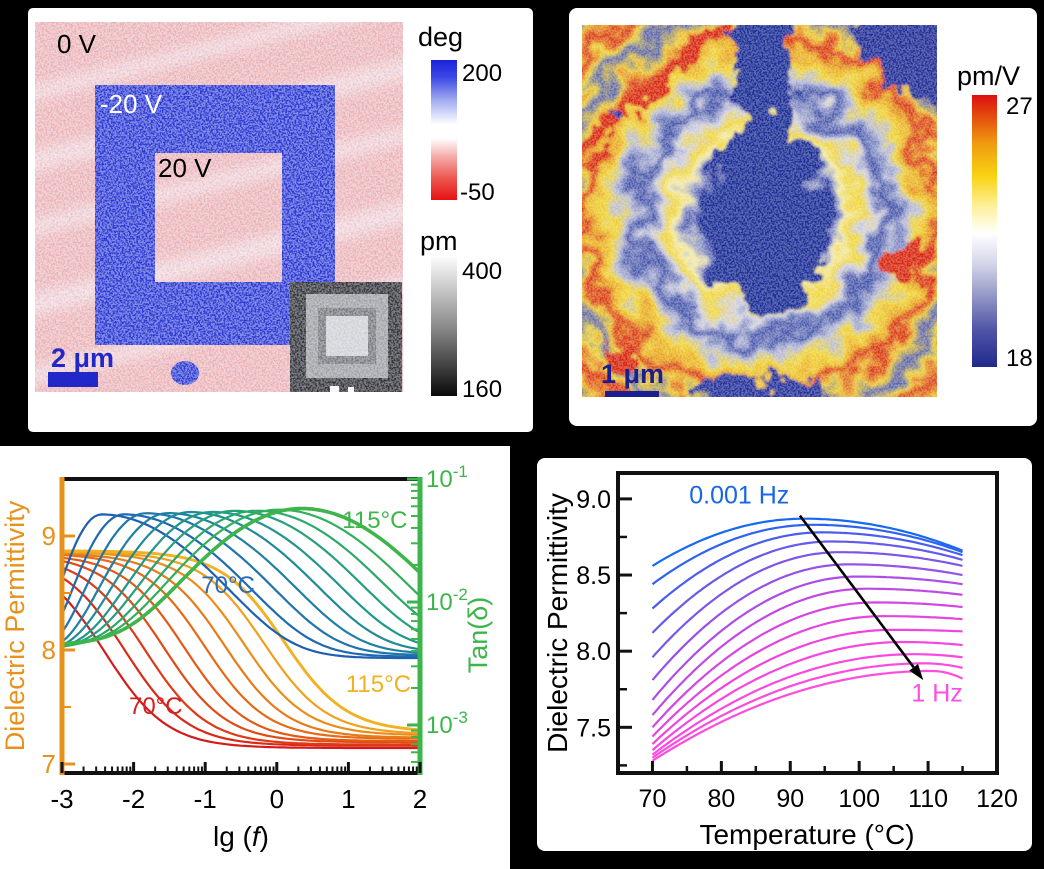  I want to click on freq-x-tick-label: 2, so click(420, 799).